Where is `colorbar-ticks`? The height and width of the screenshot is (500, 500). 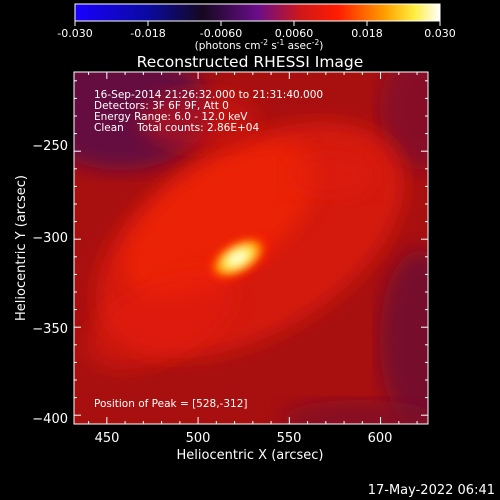 colorbar-ticks is located at coordinates (257, 23).